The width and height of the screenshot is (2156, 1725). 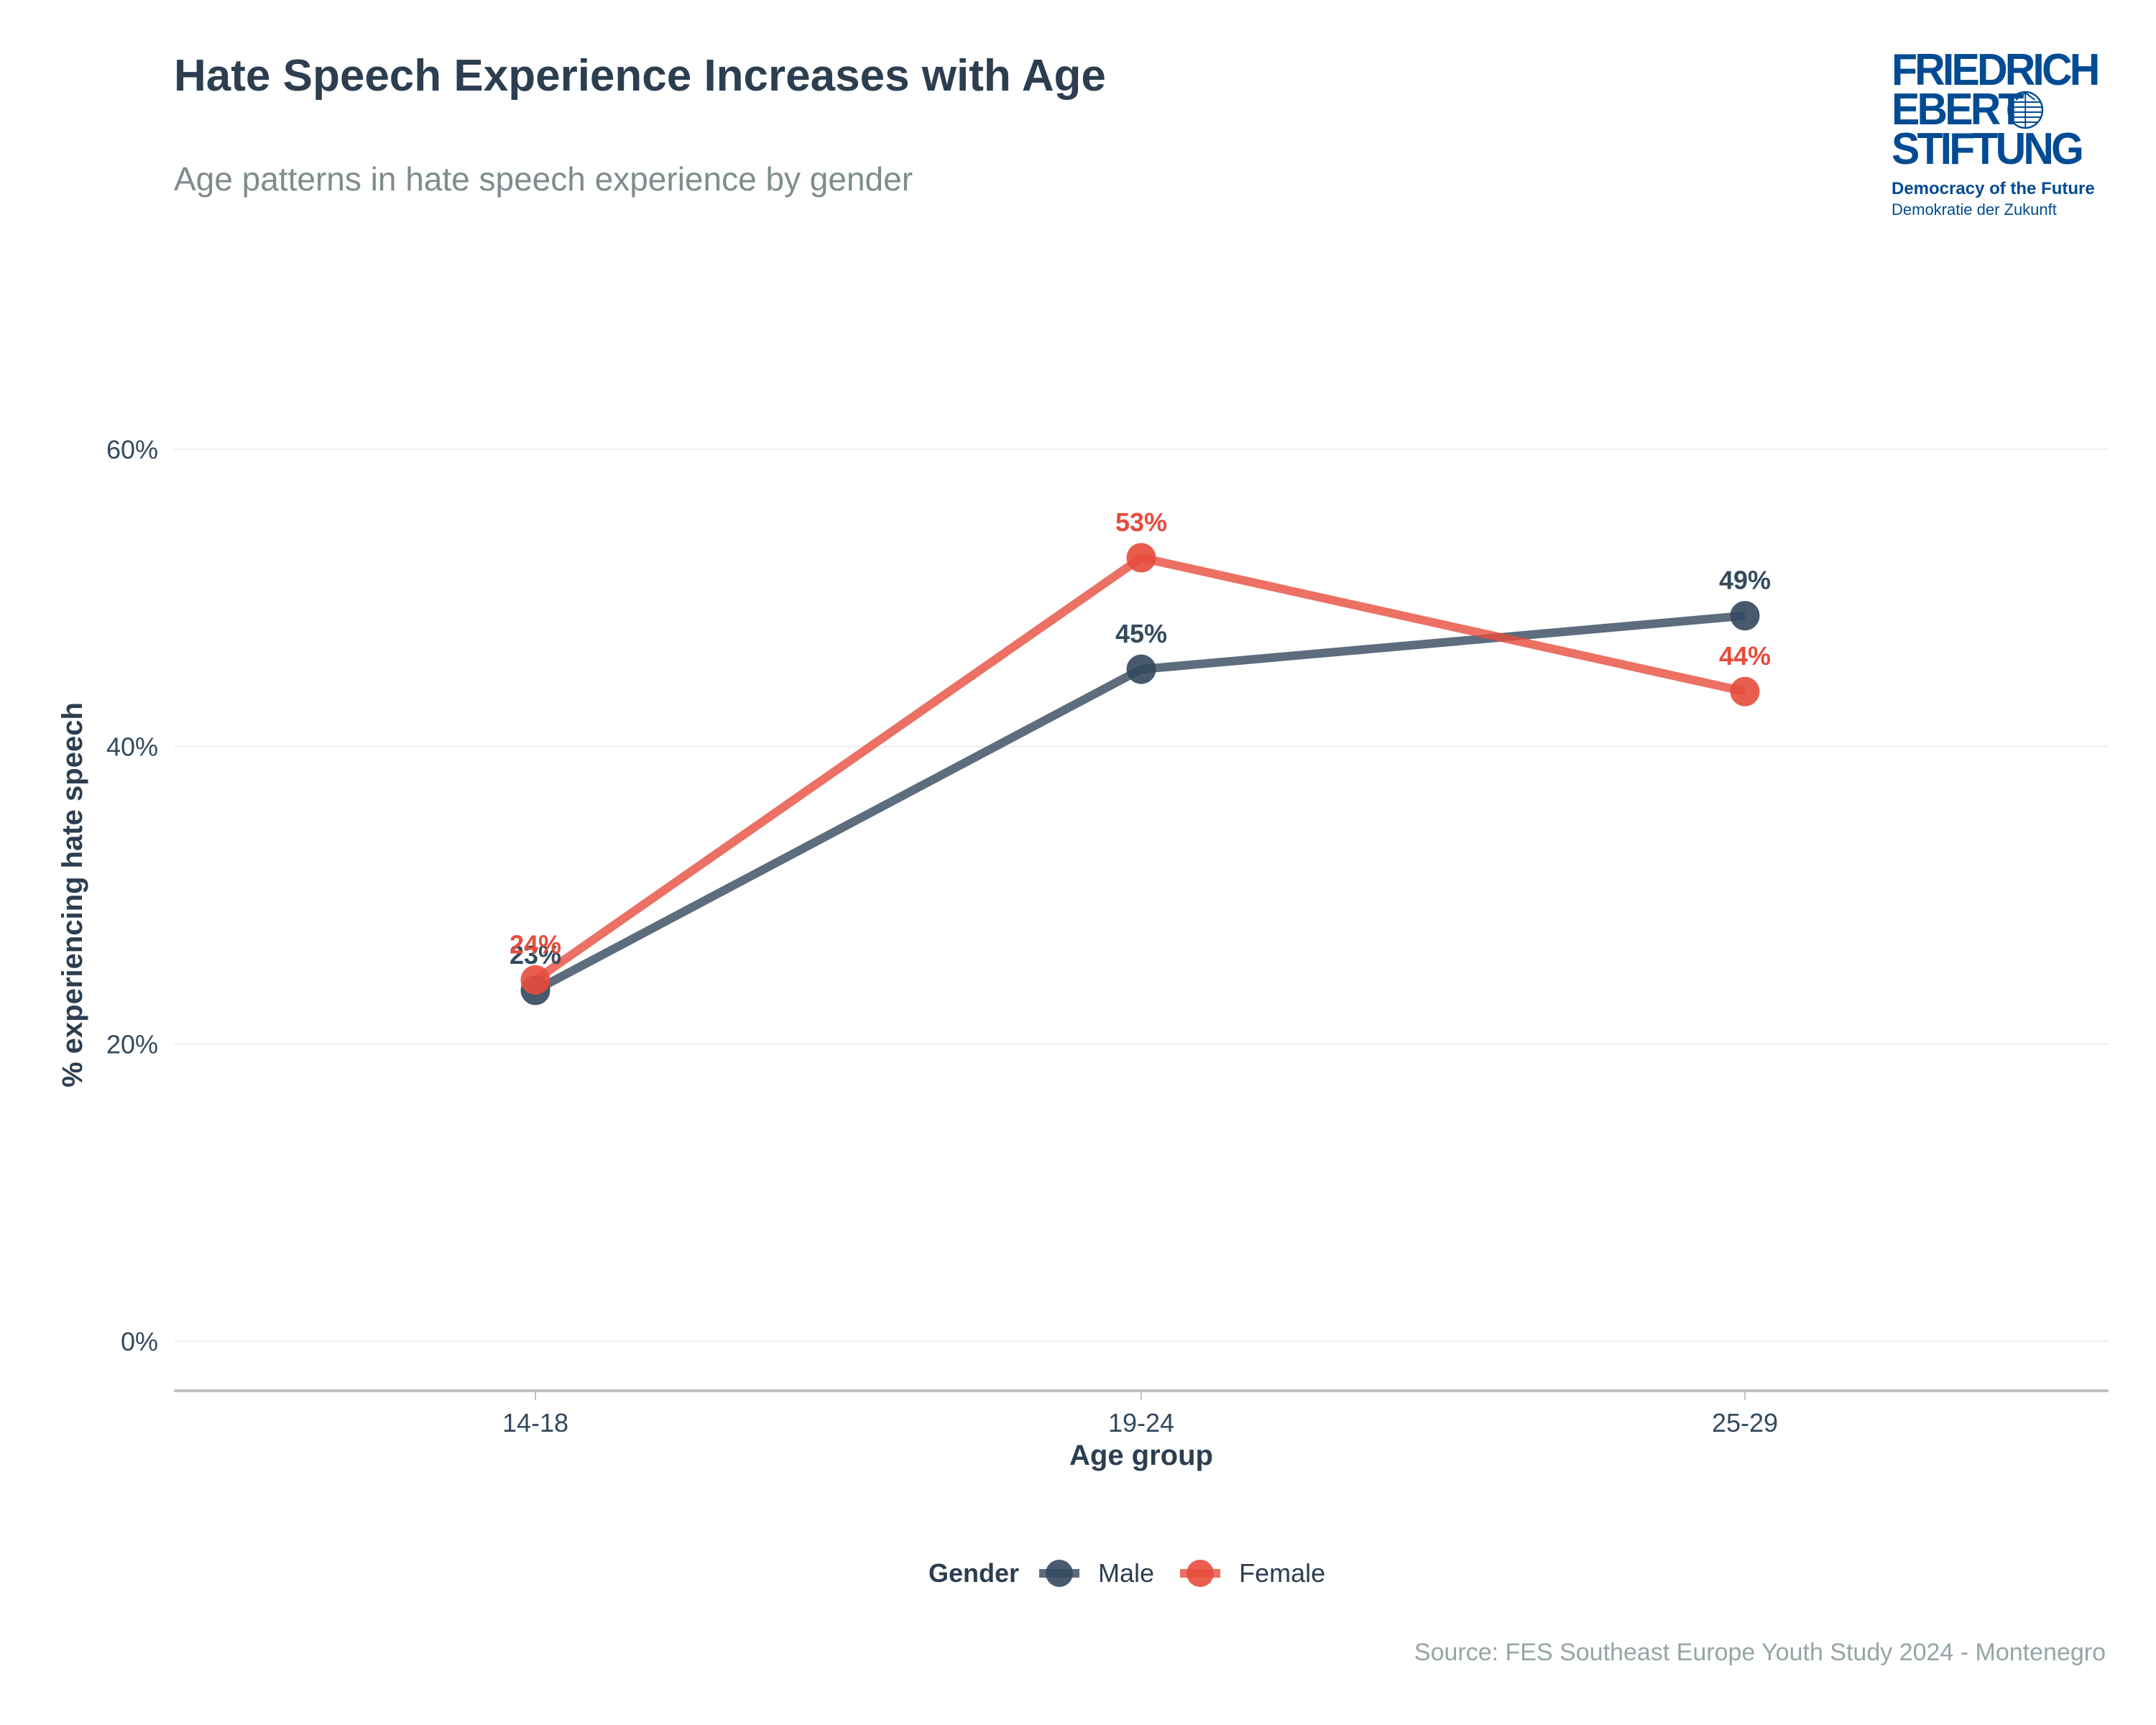 What do you see at coordinates (2025, 110) in the screenshot?
I see `globe-icon` at bounding box center [2025, 110].